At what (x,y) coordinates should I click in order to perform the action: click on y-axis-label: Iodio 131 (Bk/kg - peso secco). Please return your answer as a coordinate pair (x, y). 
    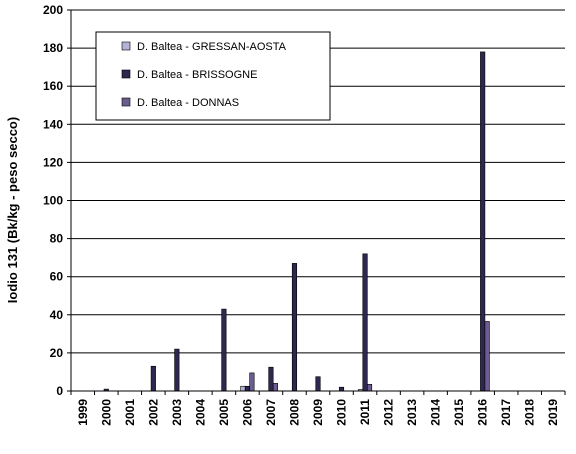
    Looking at the image, I should click on (12, 210).